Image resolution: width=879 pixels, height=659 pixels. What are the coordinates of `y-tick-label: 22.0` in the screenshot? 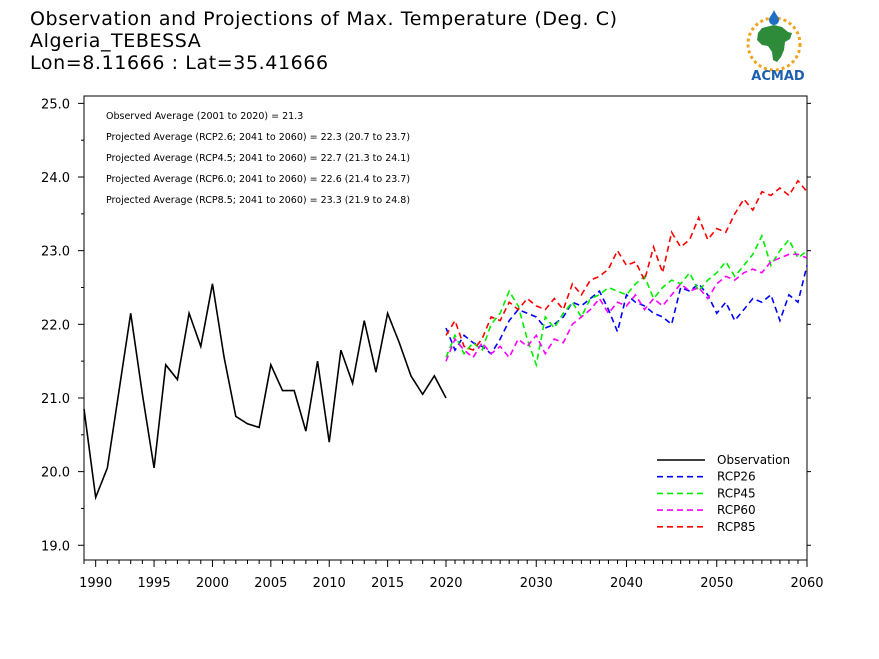 It's located at (55, 325).